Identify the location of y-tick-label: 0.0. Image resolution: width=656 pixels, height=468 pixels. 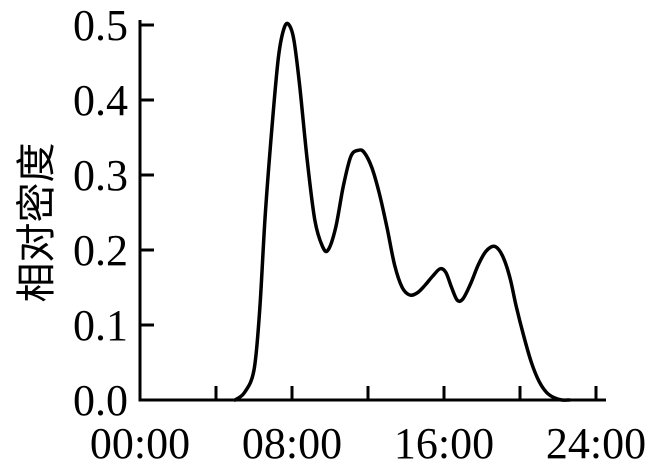
(100, 400).